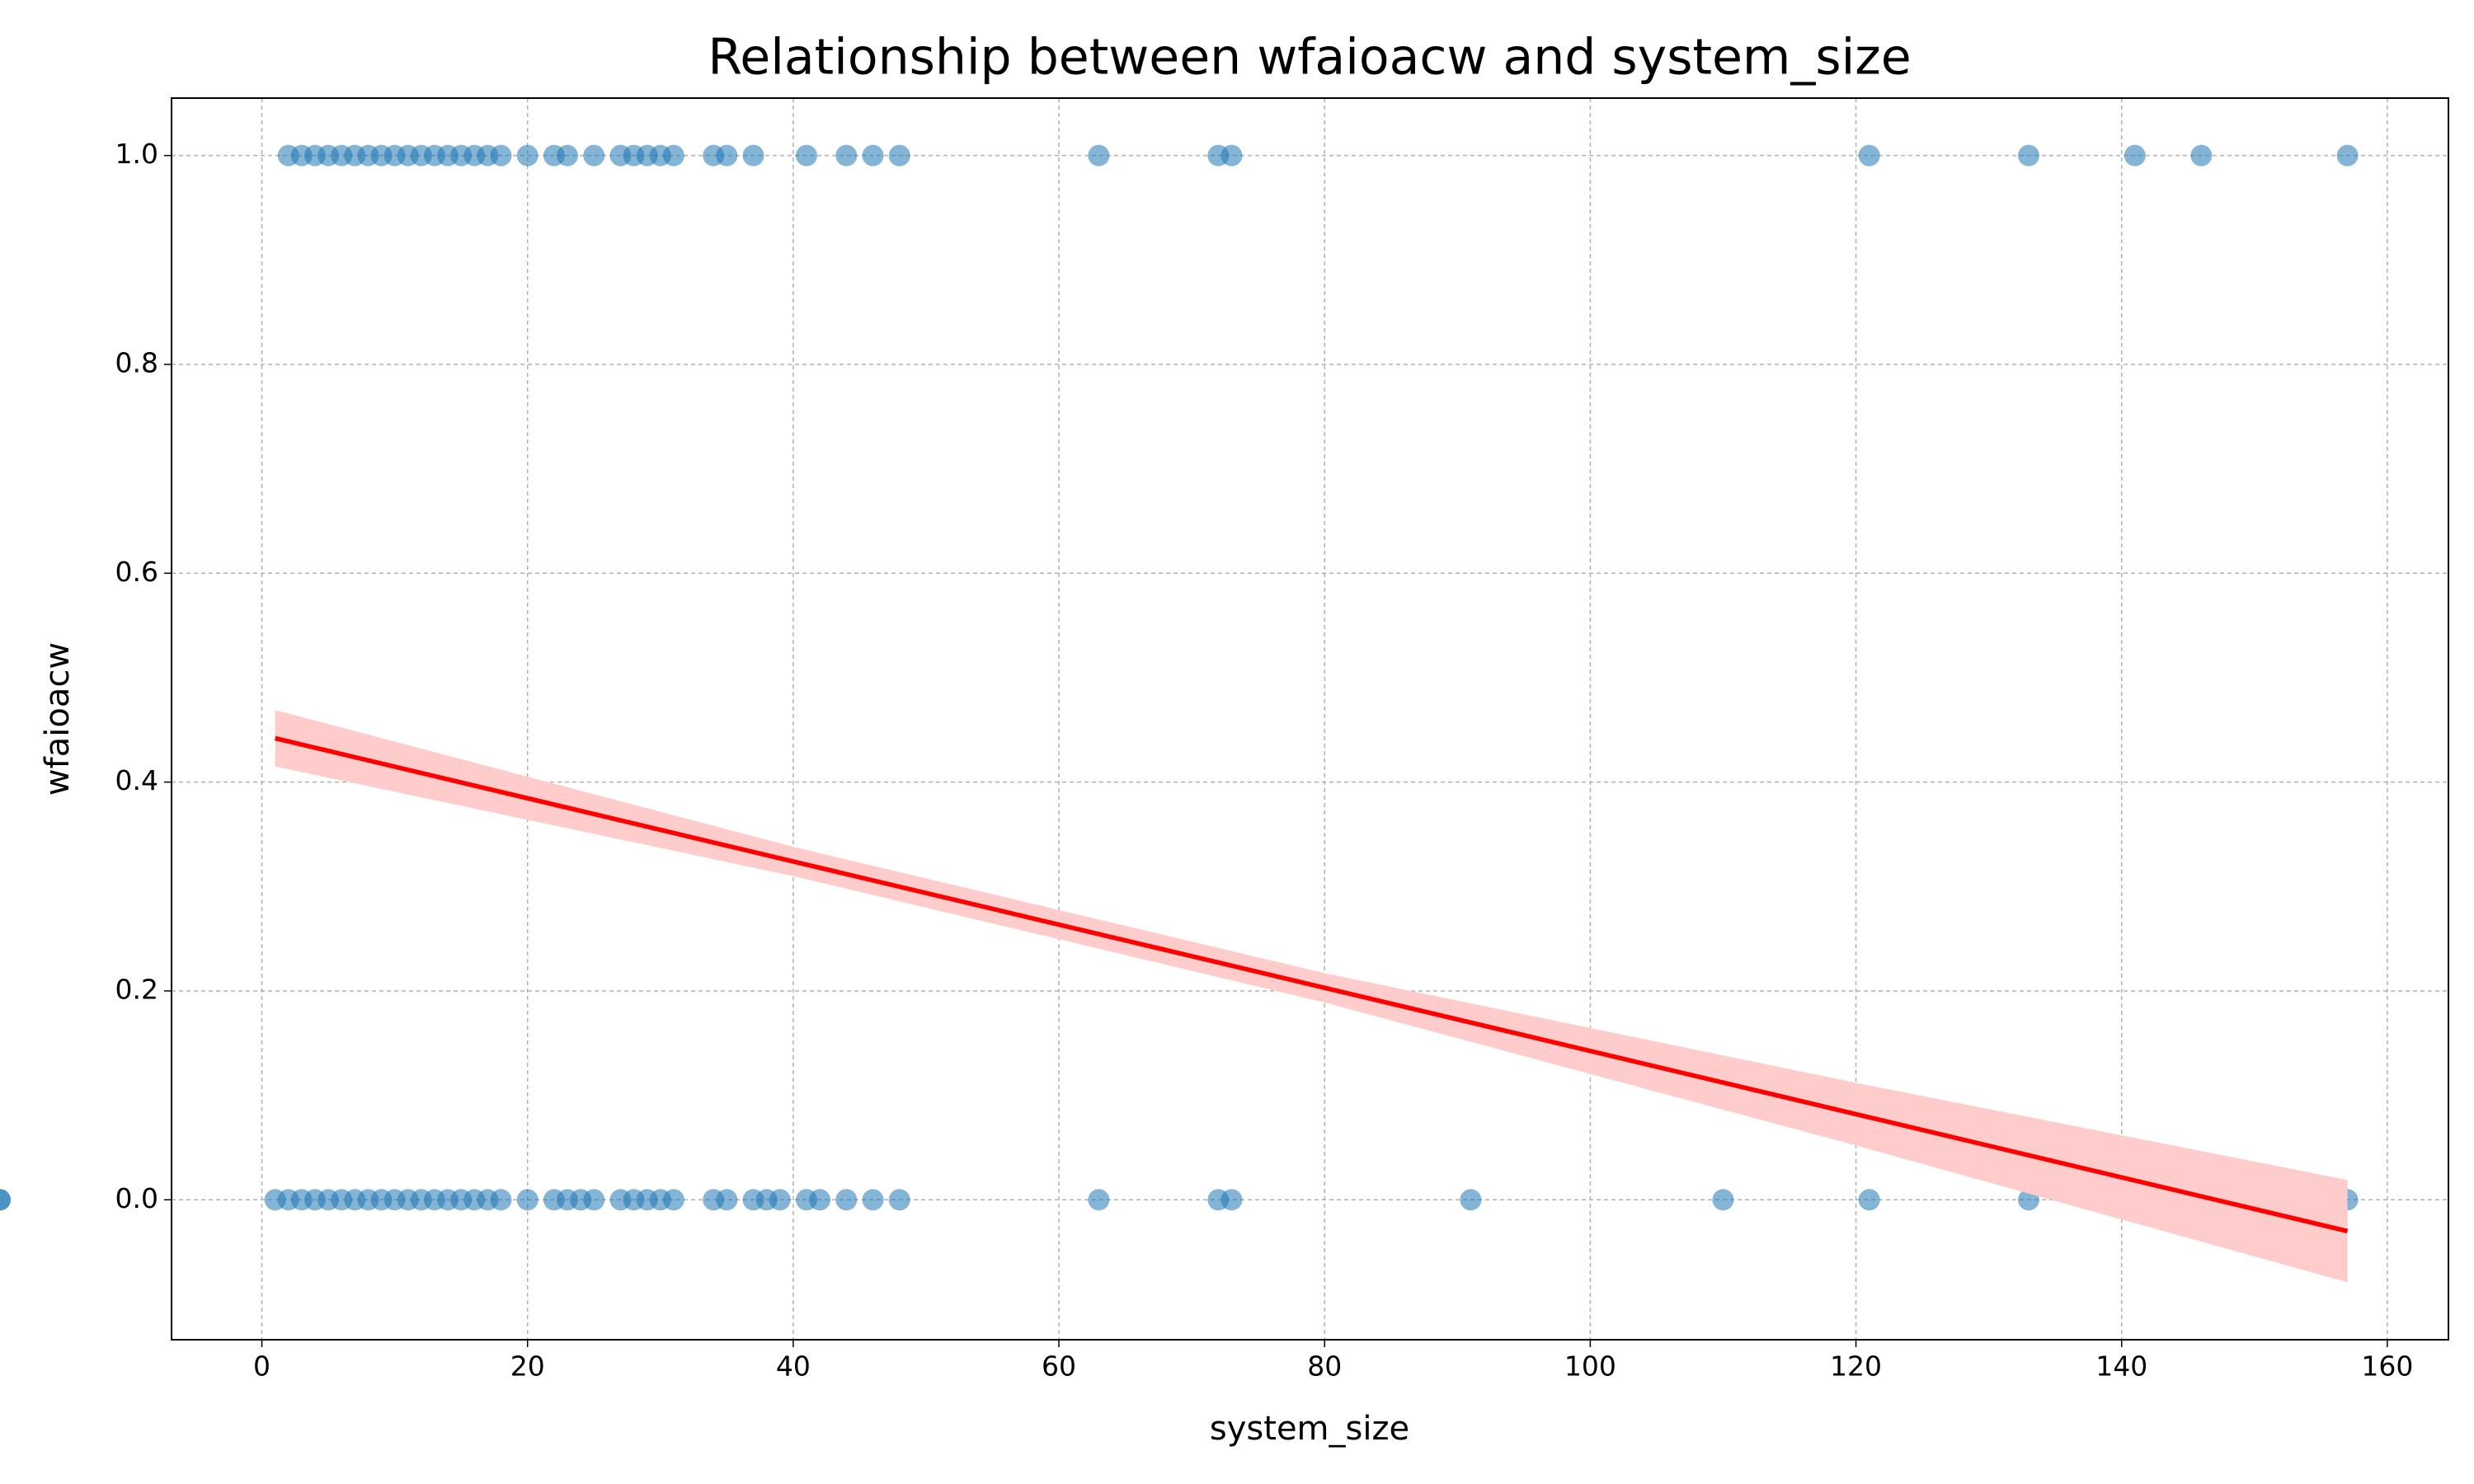 The width and height of the screenshot is (2474, 1484). What do you see at coordinates (136, 572) in the screenshot?
I see `y-tick-label: 0.6` at bounding box center [136, 572].